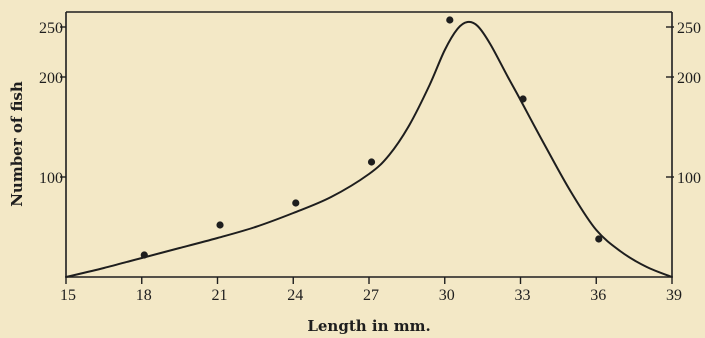  What do you see at coordinates (51, 28) in the screenshot?
I see `left-y-tick-label-250: 250` at bounding box center [51, 28].